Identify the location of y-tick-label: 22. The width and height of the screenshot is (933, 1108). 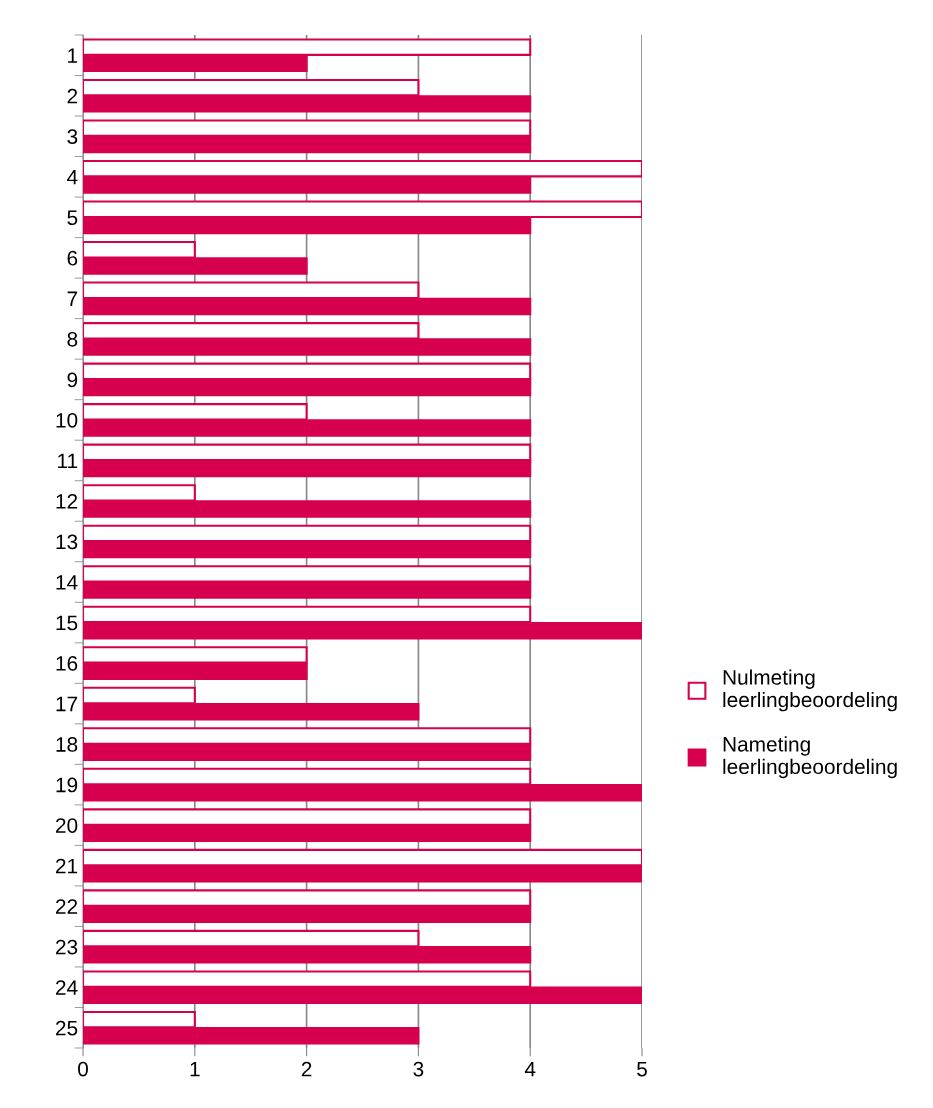
(67, 906).